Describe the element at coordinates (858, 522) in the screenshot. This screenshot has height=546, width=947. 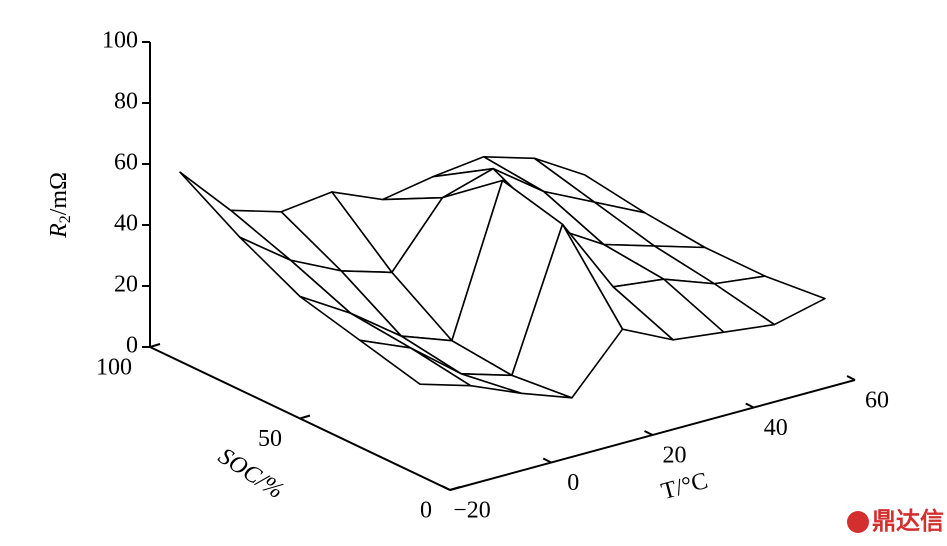
I see `watermark-logo` at that location.